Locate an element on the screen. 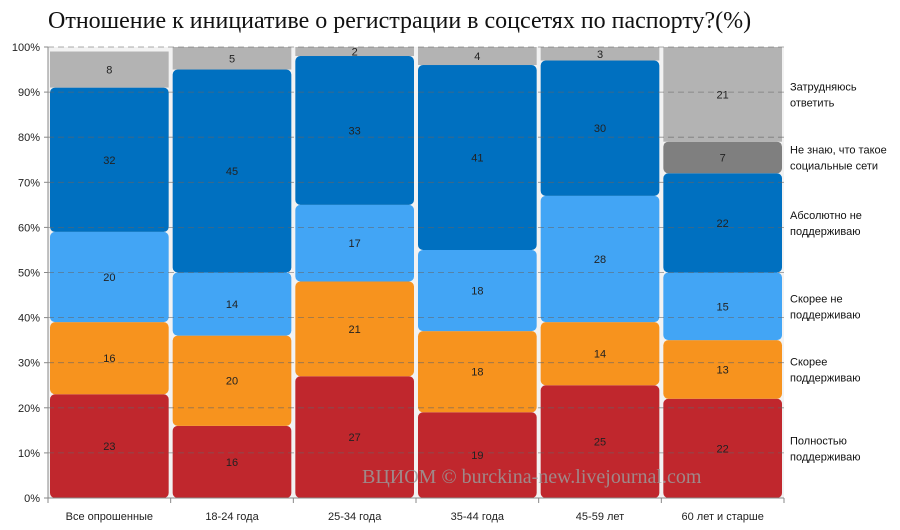 The width and height of the screenshot is (900, 530). data-label: 2 is located at coordinates (355, 53).